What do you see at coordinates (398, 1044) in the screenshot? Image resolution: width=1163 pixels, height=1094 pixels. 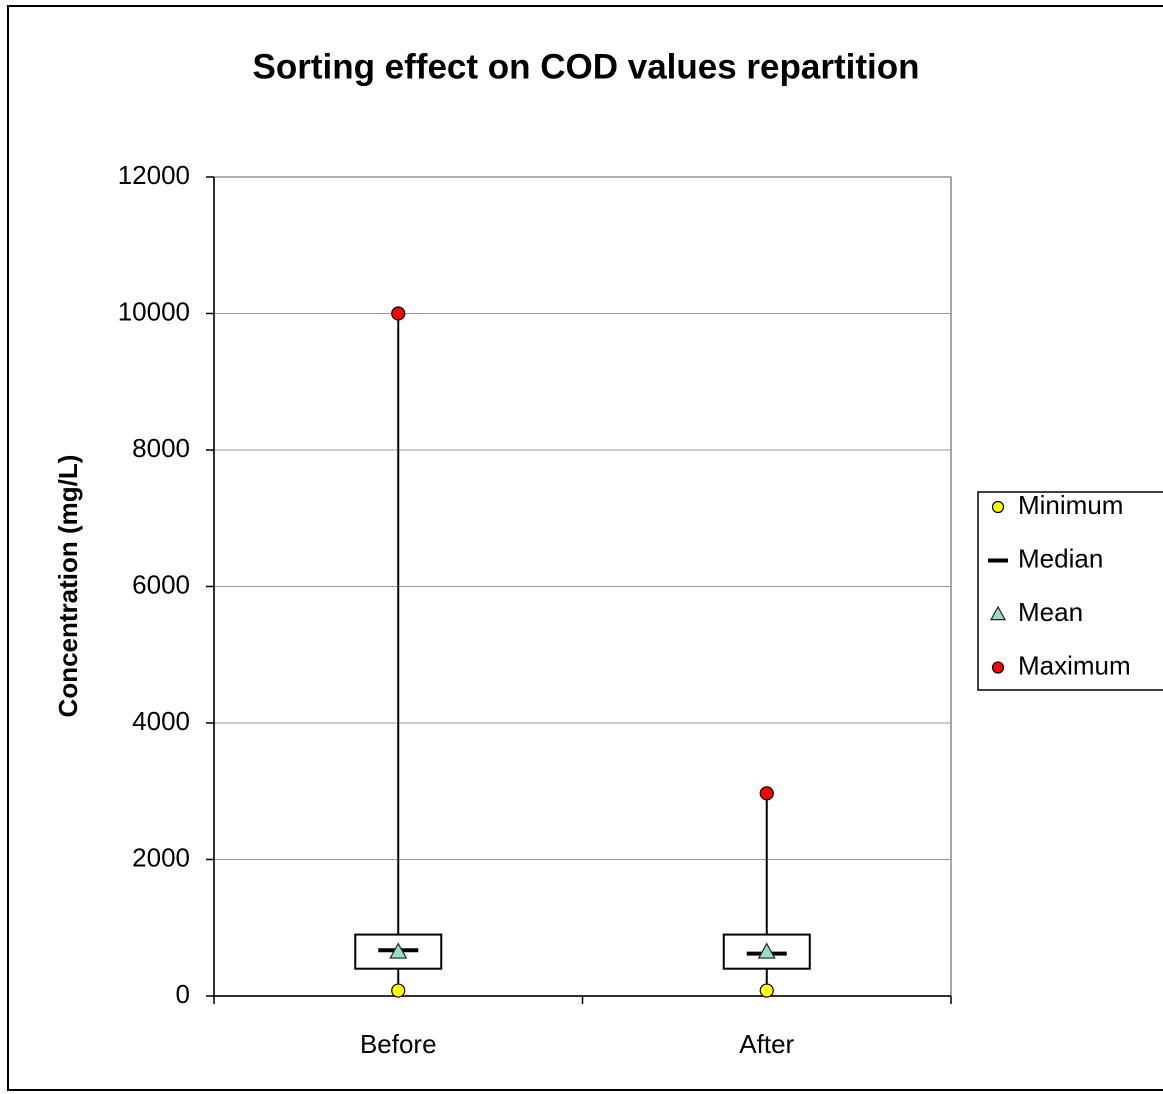 I see `x-tick-label: Before` at bounding box center [398, 1044].